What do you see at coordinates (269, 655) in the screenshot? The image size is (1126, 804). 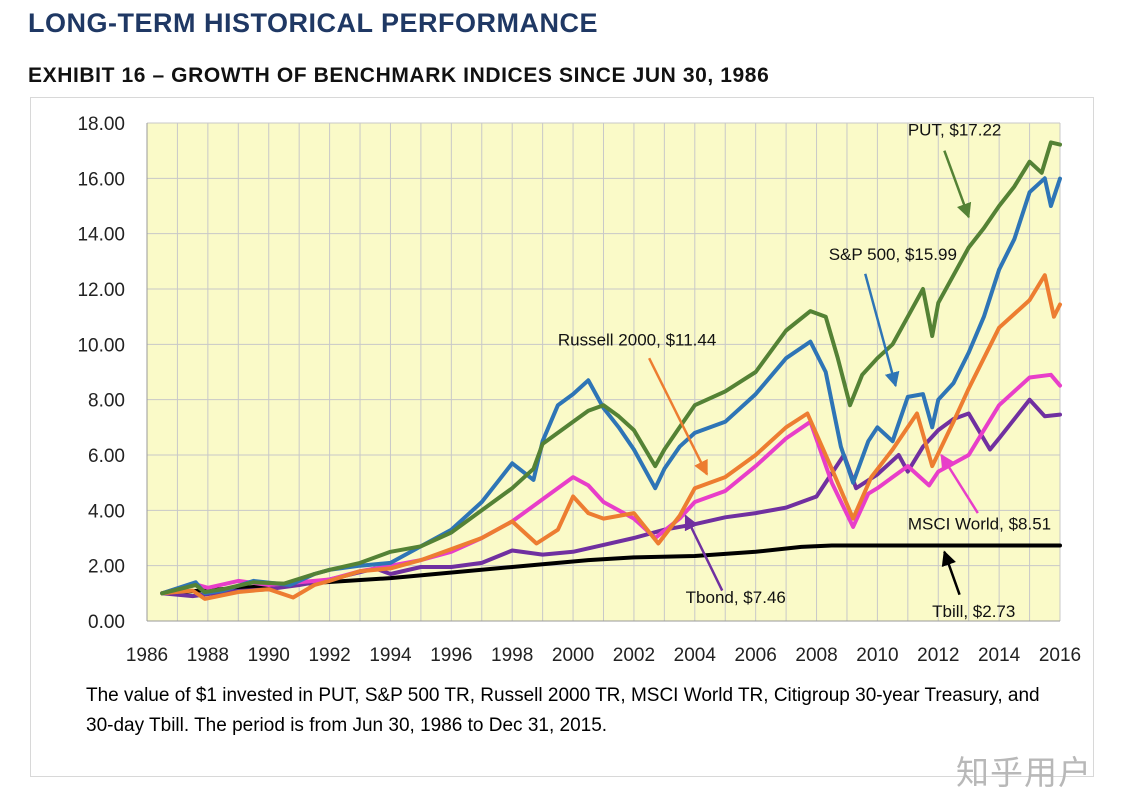 I see `x-tick-label: 1990` at bounding box center [269, 655].